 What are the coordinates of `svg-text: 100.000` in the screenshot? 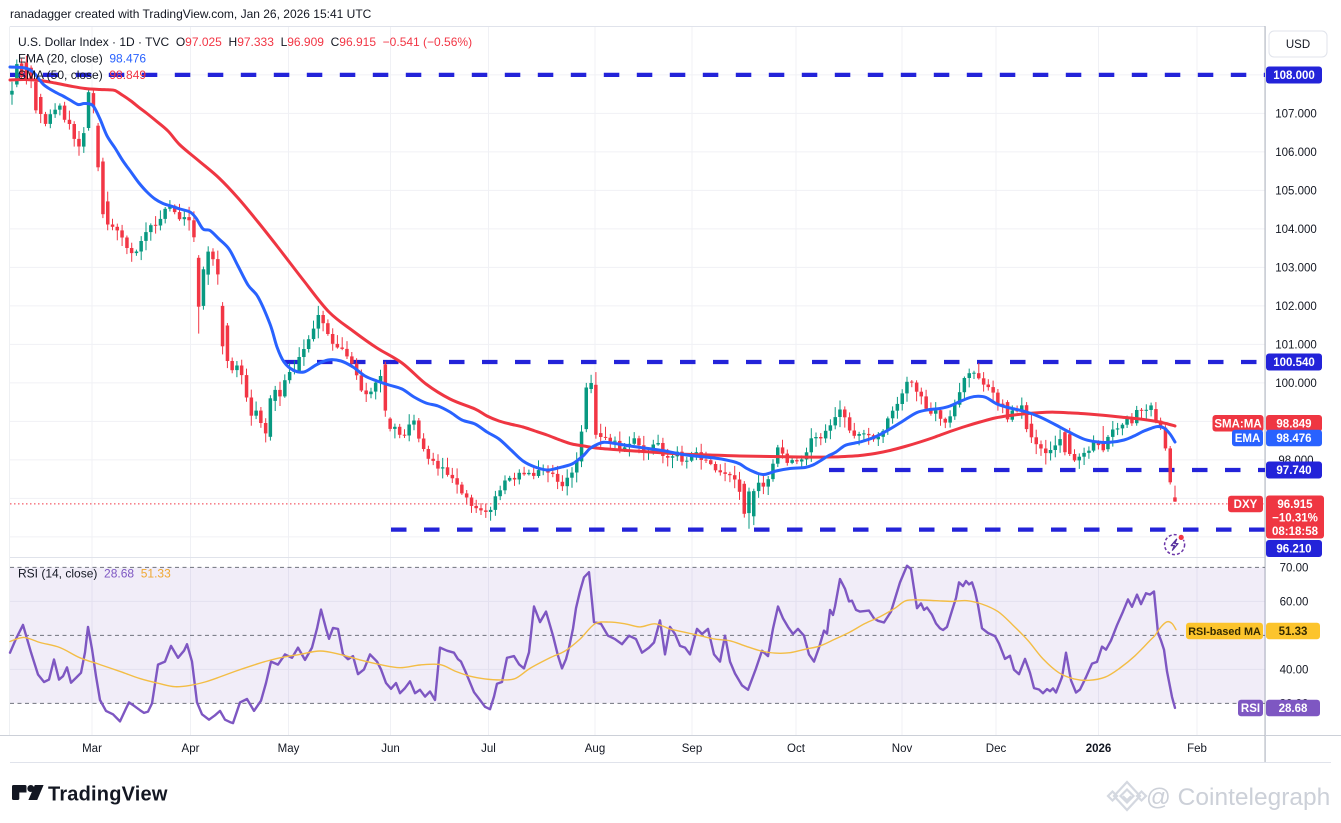 It's located at (1296, 384).